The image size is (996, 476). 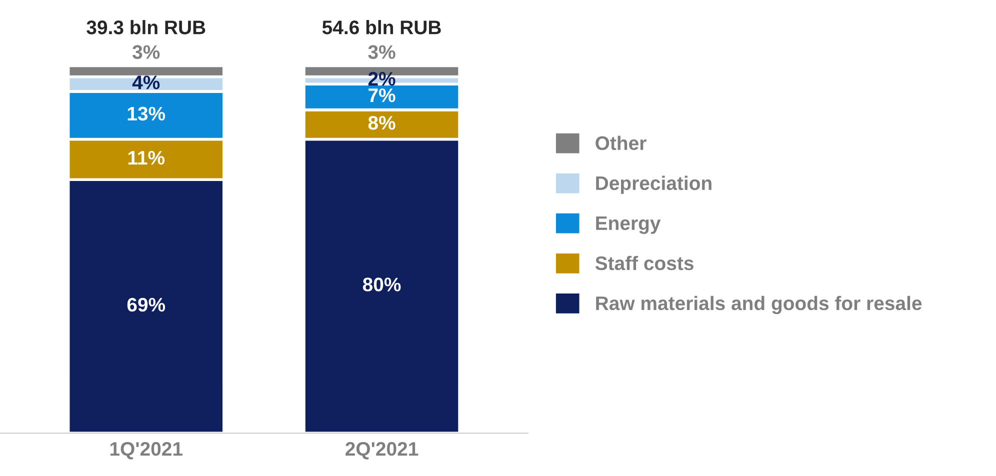 I want to click on annotation: 39.3 bln RUB, so click(x=146, y=27).